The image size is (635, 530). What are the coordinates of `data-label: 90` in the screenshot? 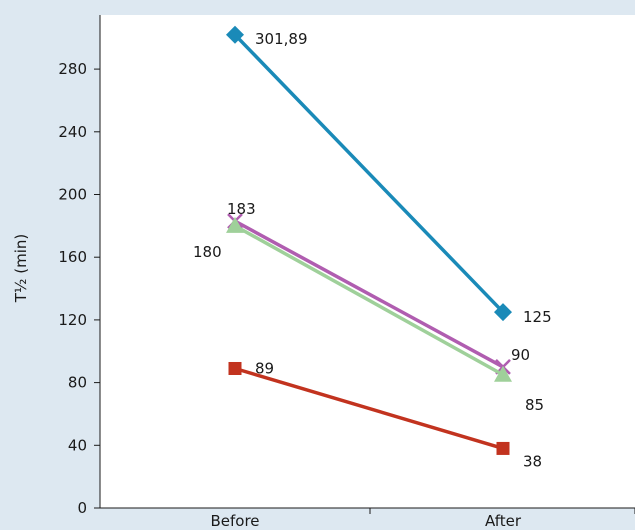 It's located at (520, 355).